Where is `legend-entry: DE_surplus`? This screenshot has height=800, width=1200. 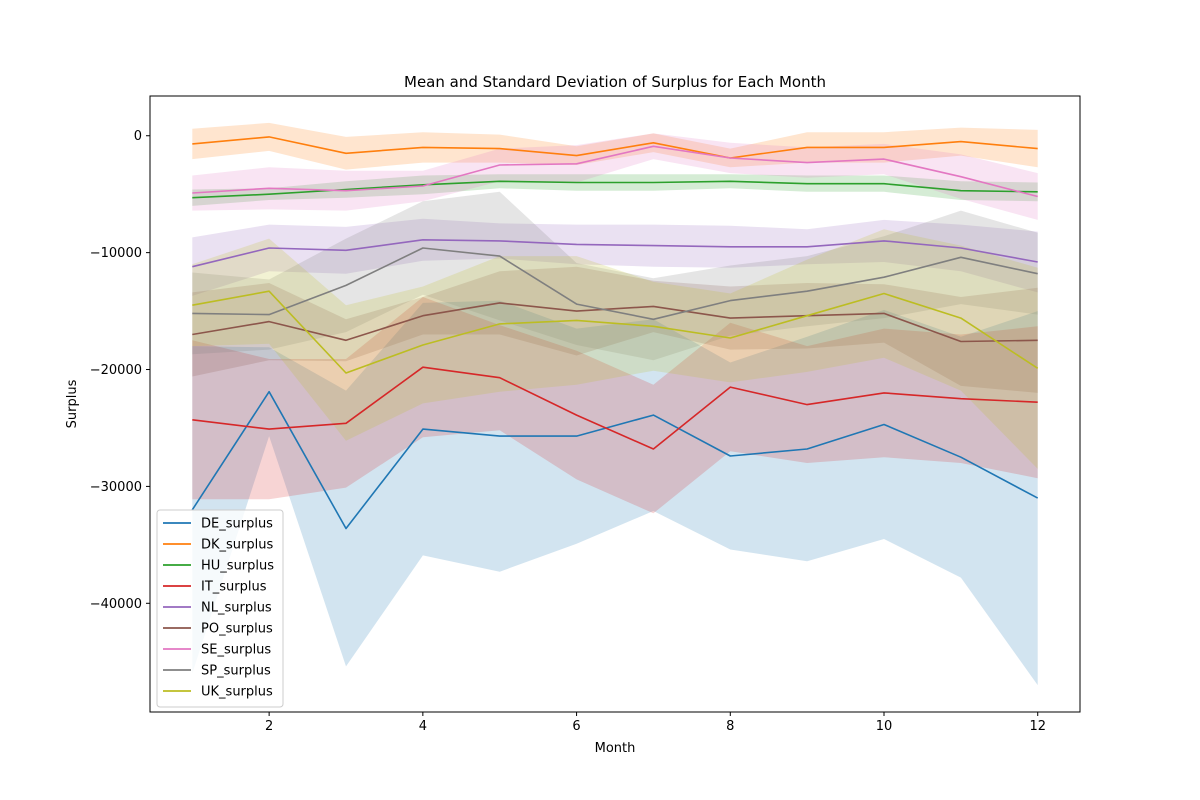
legend-entry: DE_surplus is located at coordinates (237, 524).